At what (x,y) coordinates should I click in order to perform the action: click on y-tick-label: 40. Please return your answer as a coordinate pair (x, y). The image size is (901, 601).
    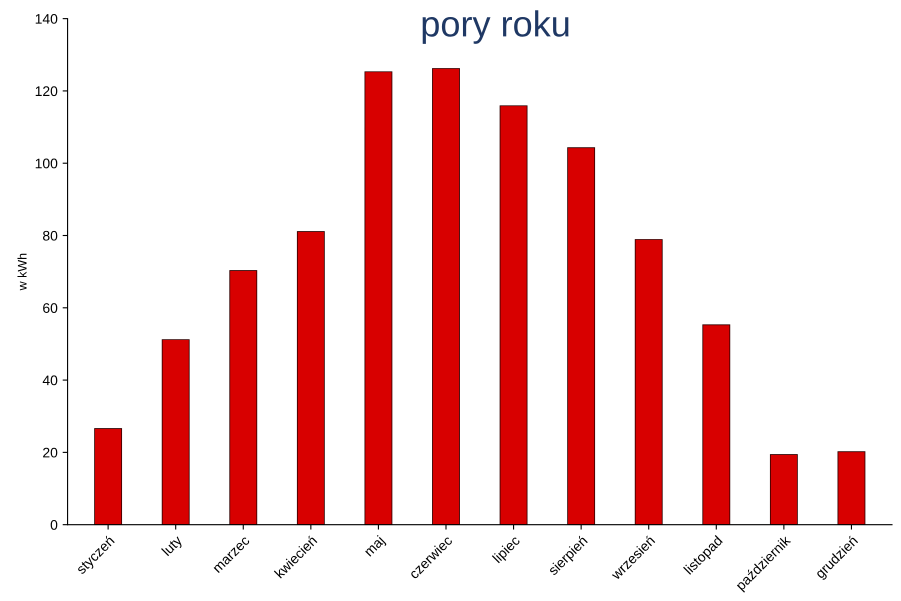
    Looking at the image, I should click on (50, 380).